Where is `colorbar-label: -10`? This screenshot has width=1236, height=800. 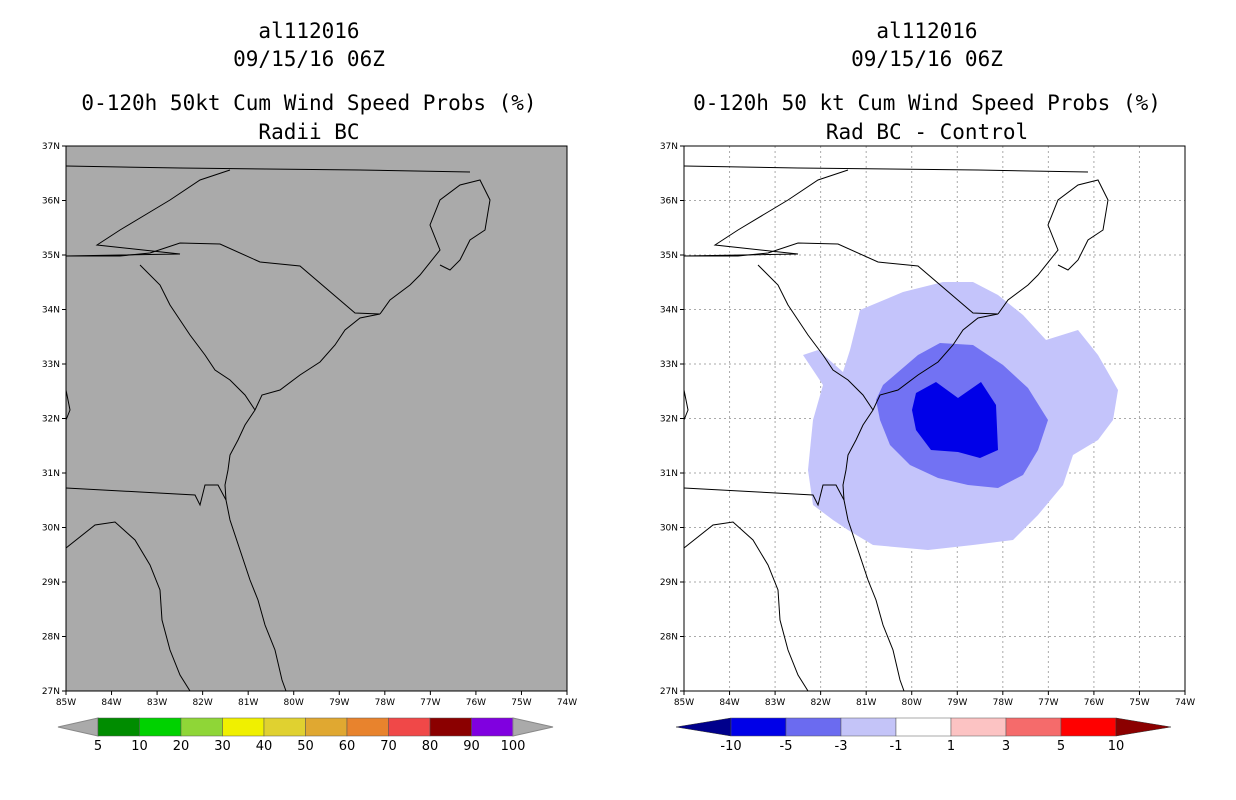
colorbar-label: -10 is located at coordinates (730, 746).